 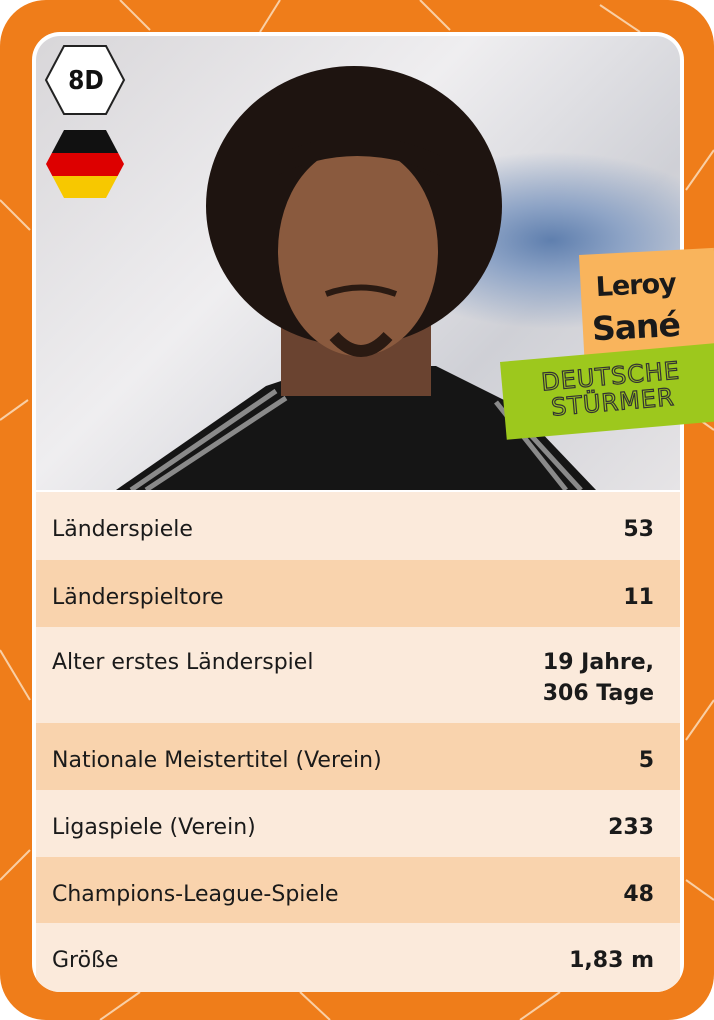 What do you see at coordinates (611, 960) in the screenshot?
I see `stat-value: 1,83 m` at bounding box center [611, 960].